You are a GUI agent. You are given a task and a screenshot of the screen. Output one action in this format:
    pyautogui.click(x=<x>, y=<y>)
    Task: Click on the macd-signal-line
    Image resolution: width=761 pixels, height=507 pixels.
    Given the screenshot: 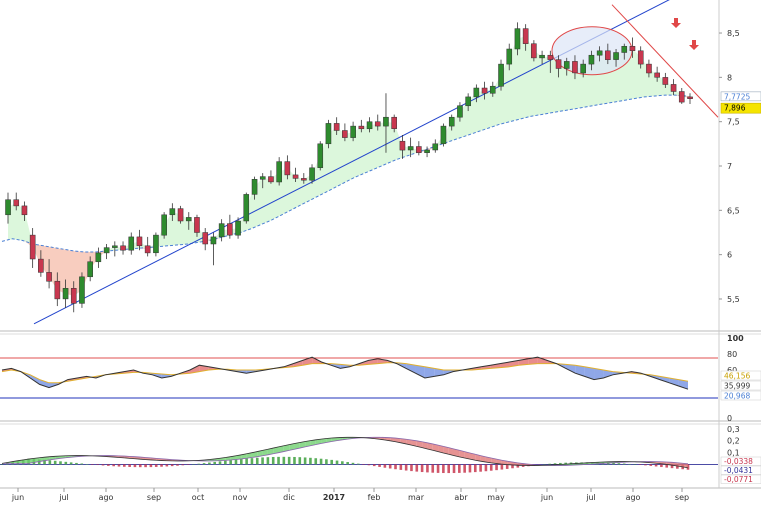 What is the action you would take?
    pyautogui.click(x=345, y=451)
    